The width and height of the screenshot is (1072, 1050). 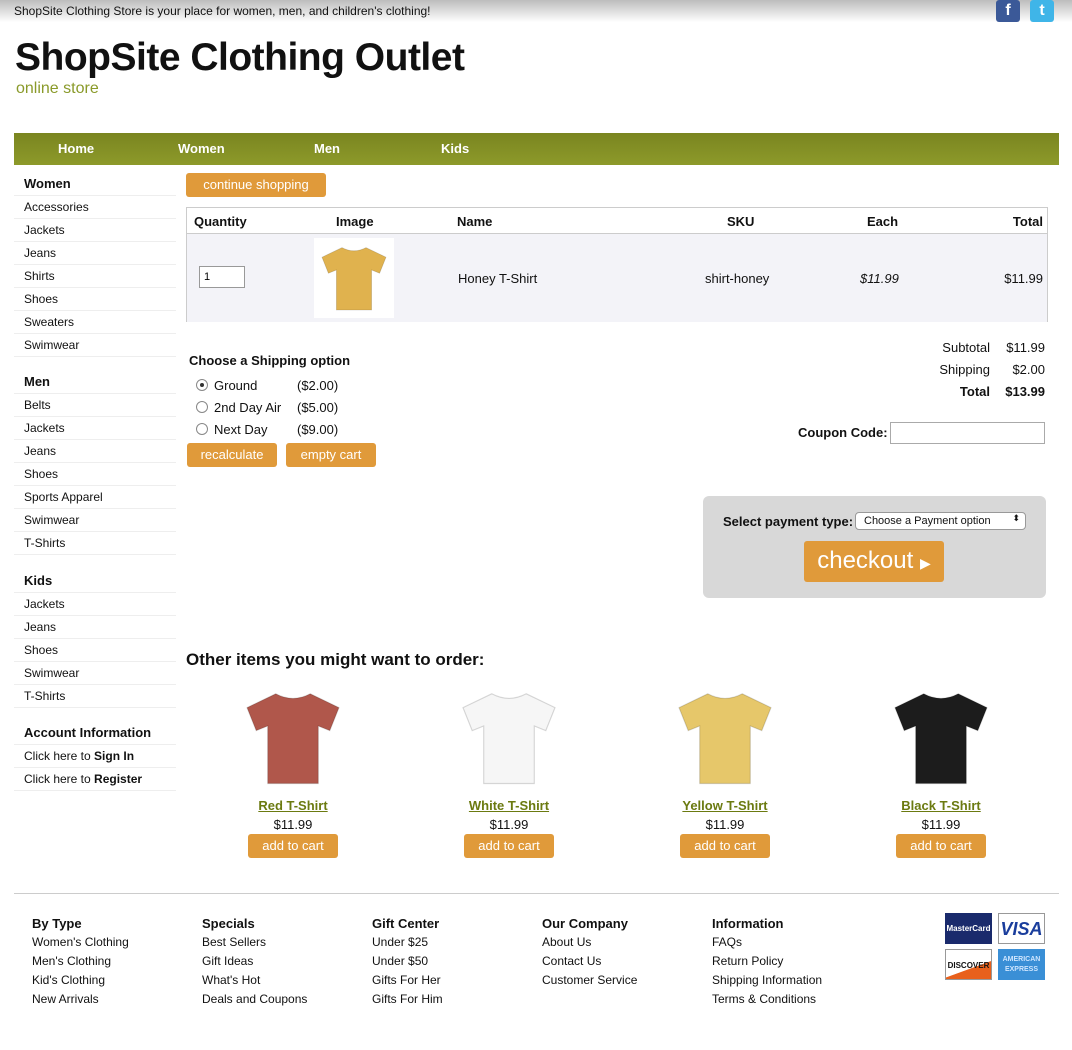 I want to click on footer-link: Shipping Information, so click(x=767, y=980).